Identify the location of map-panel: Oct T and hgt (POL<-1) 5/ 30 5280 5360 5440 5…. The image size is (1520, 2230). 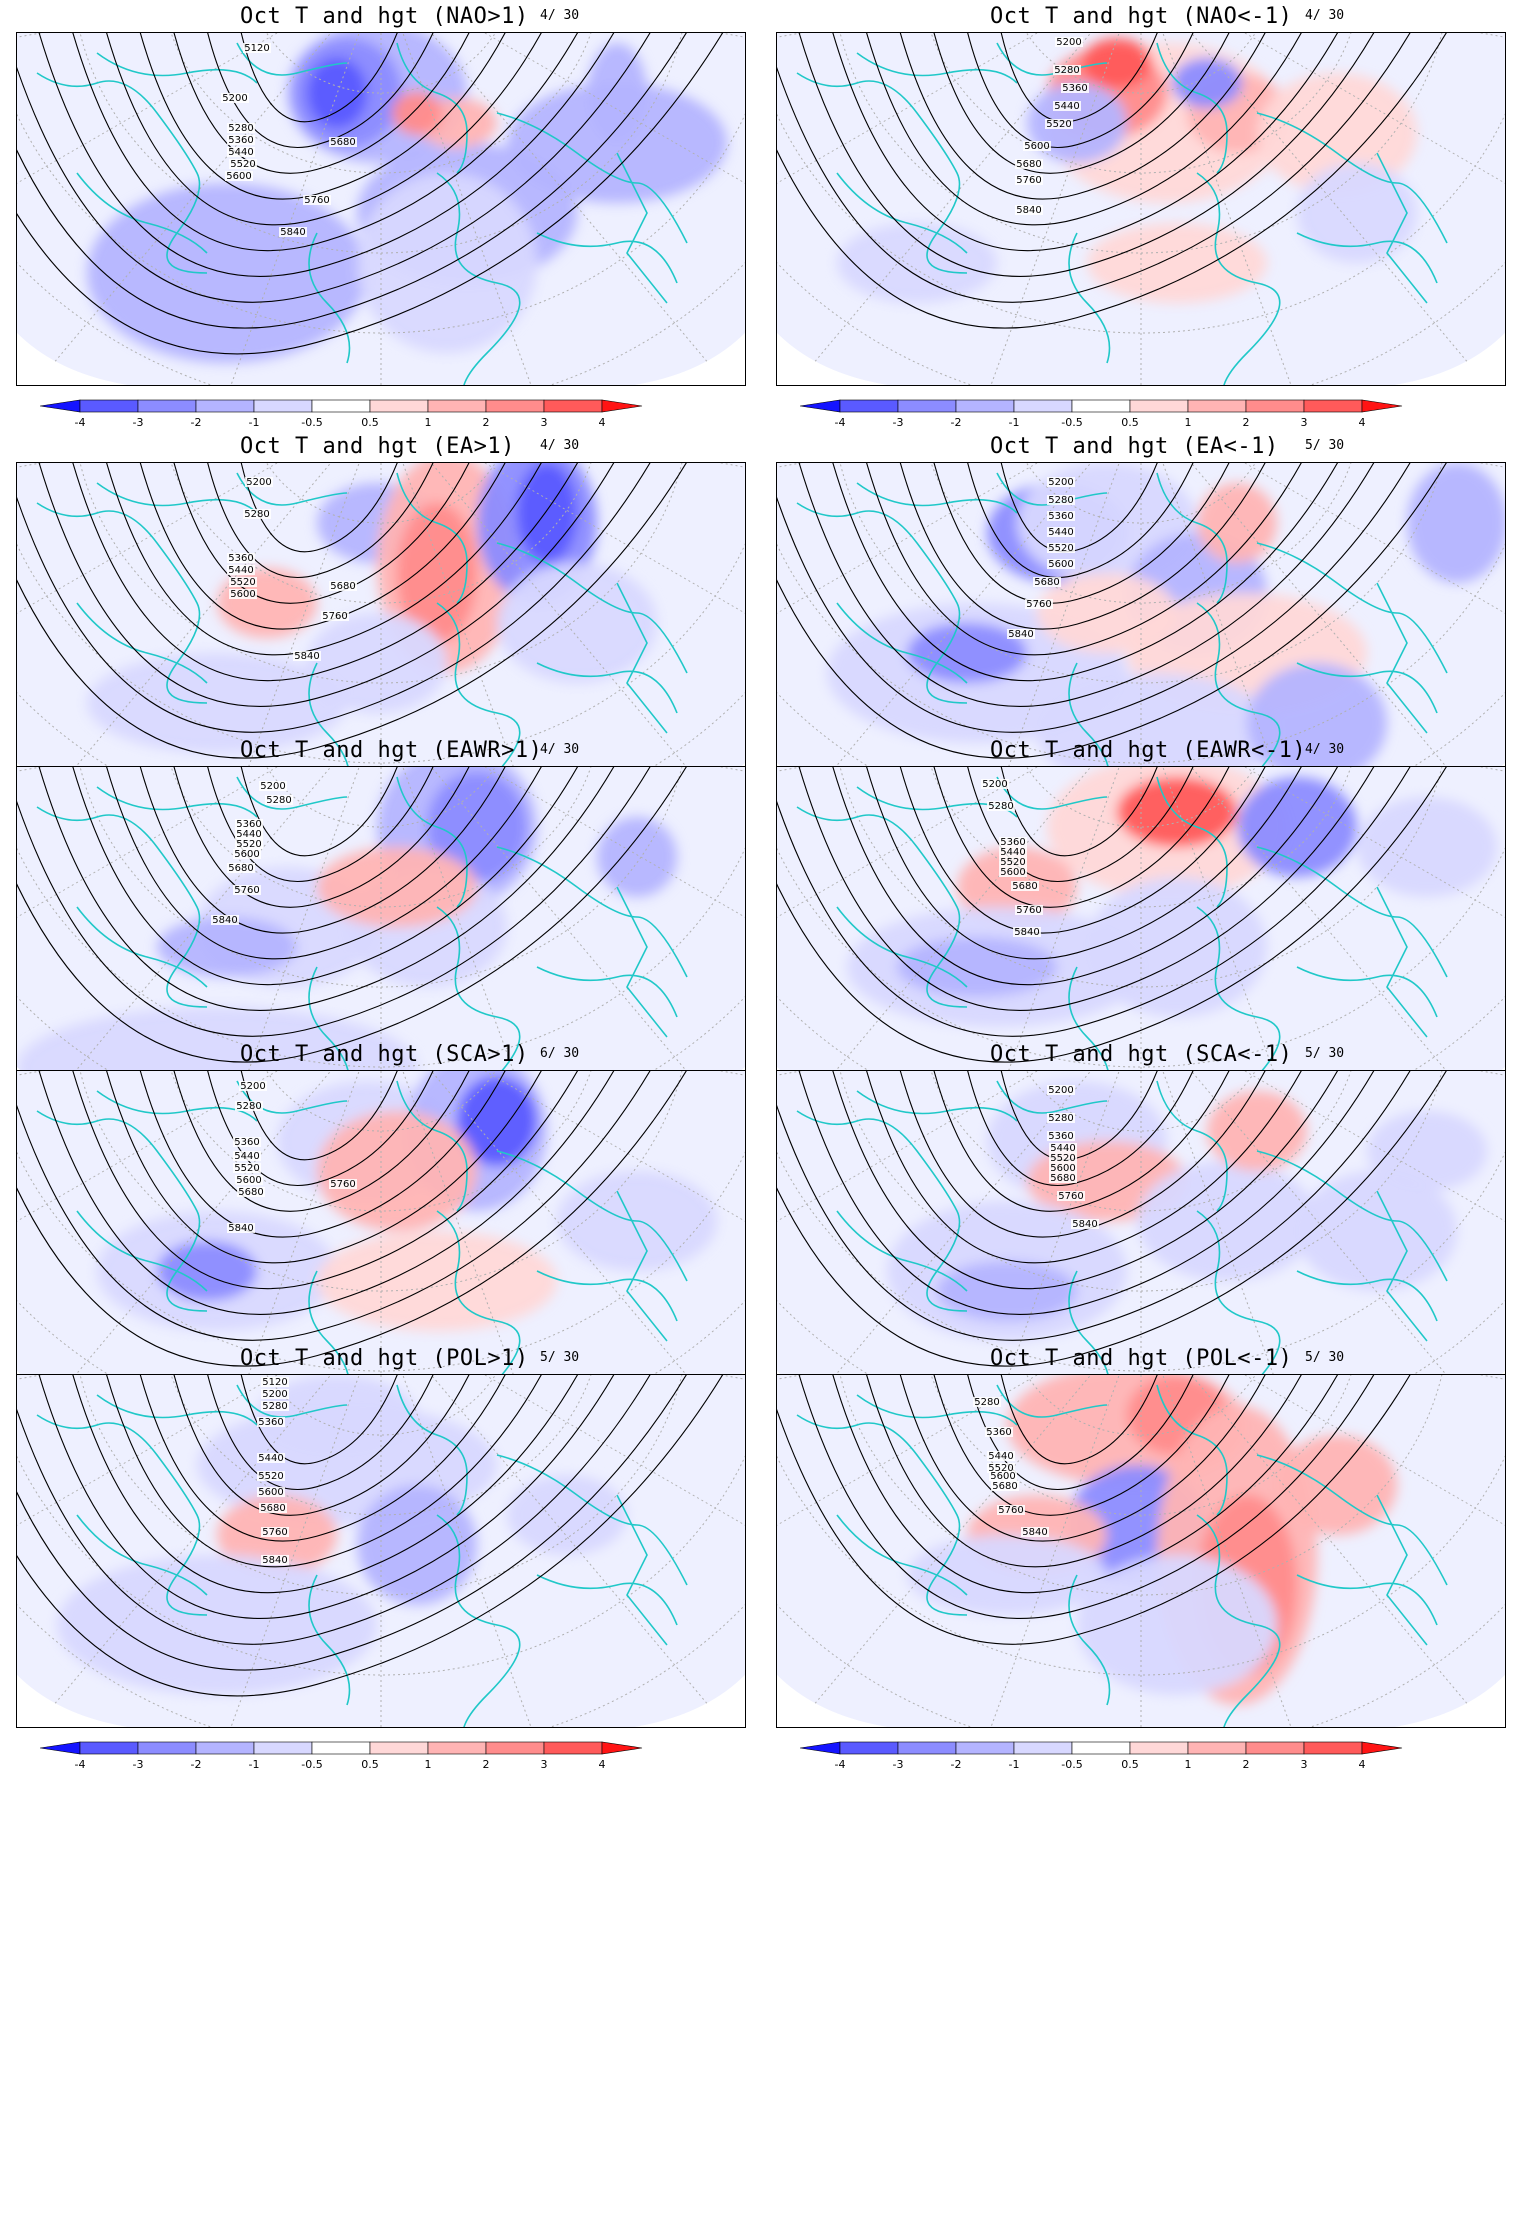
(1140, 1565).